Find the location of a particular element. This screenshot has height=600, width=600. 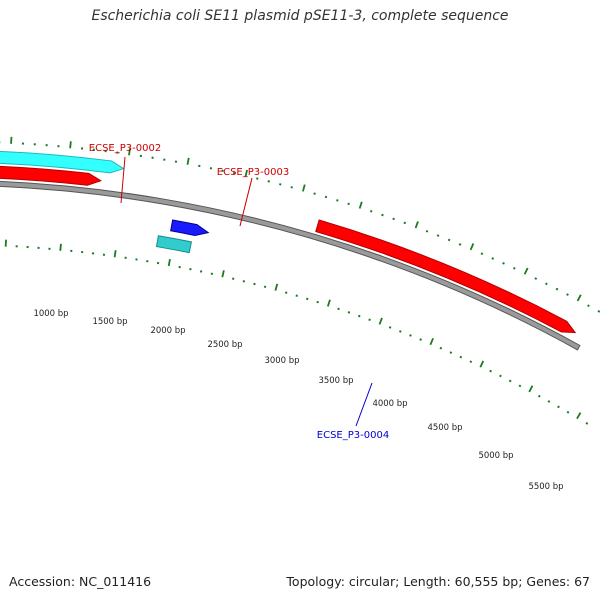

scale-label-2500: 2500 bp is located at coordinates (224, 345).